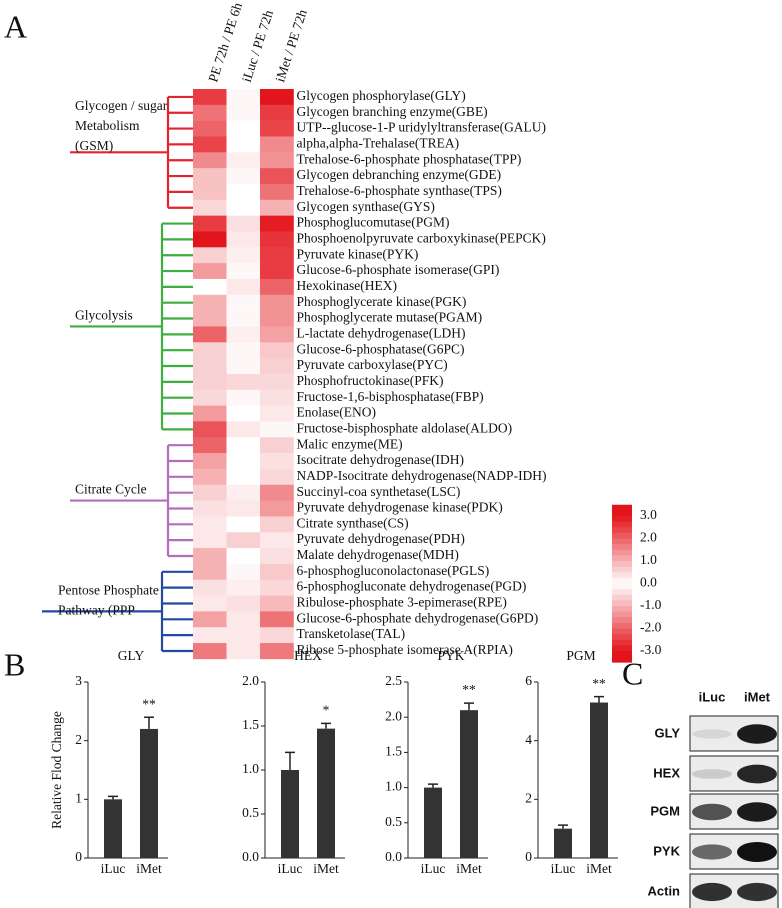 The image size is (782, 908). What do you see at coordinates (400, 507) in the screenshot?
I see `row-label: Pyruvate dehydrogenase kinase(PDK)` at bounding box center [400, 507].